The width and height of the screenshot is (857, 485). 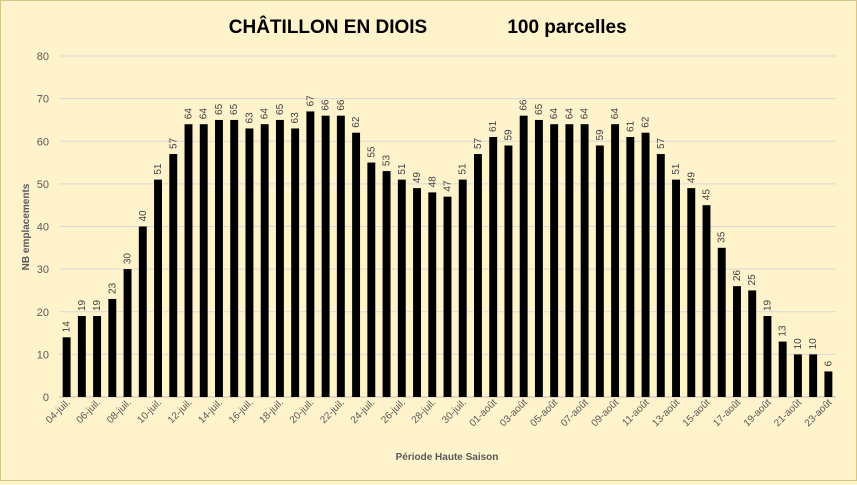 I want to click on x-tick-label: 19-août, so click(x=758, y=413).